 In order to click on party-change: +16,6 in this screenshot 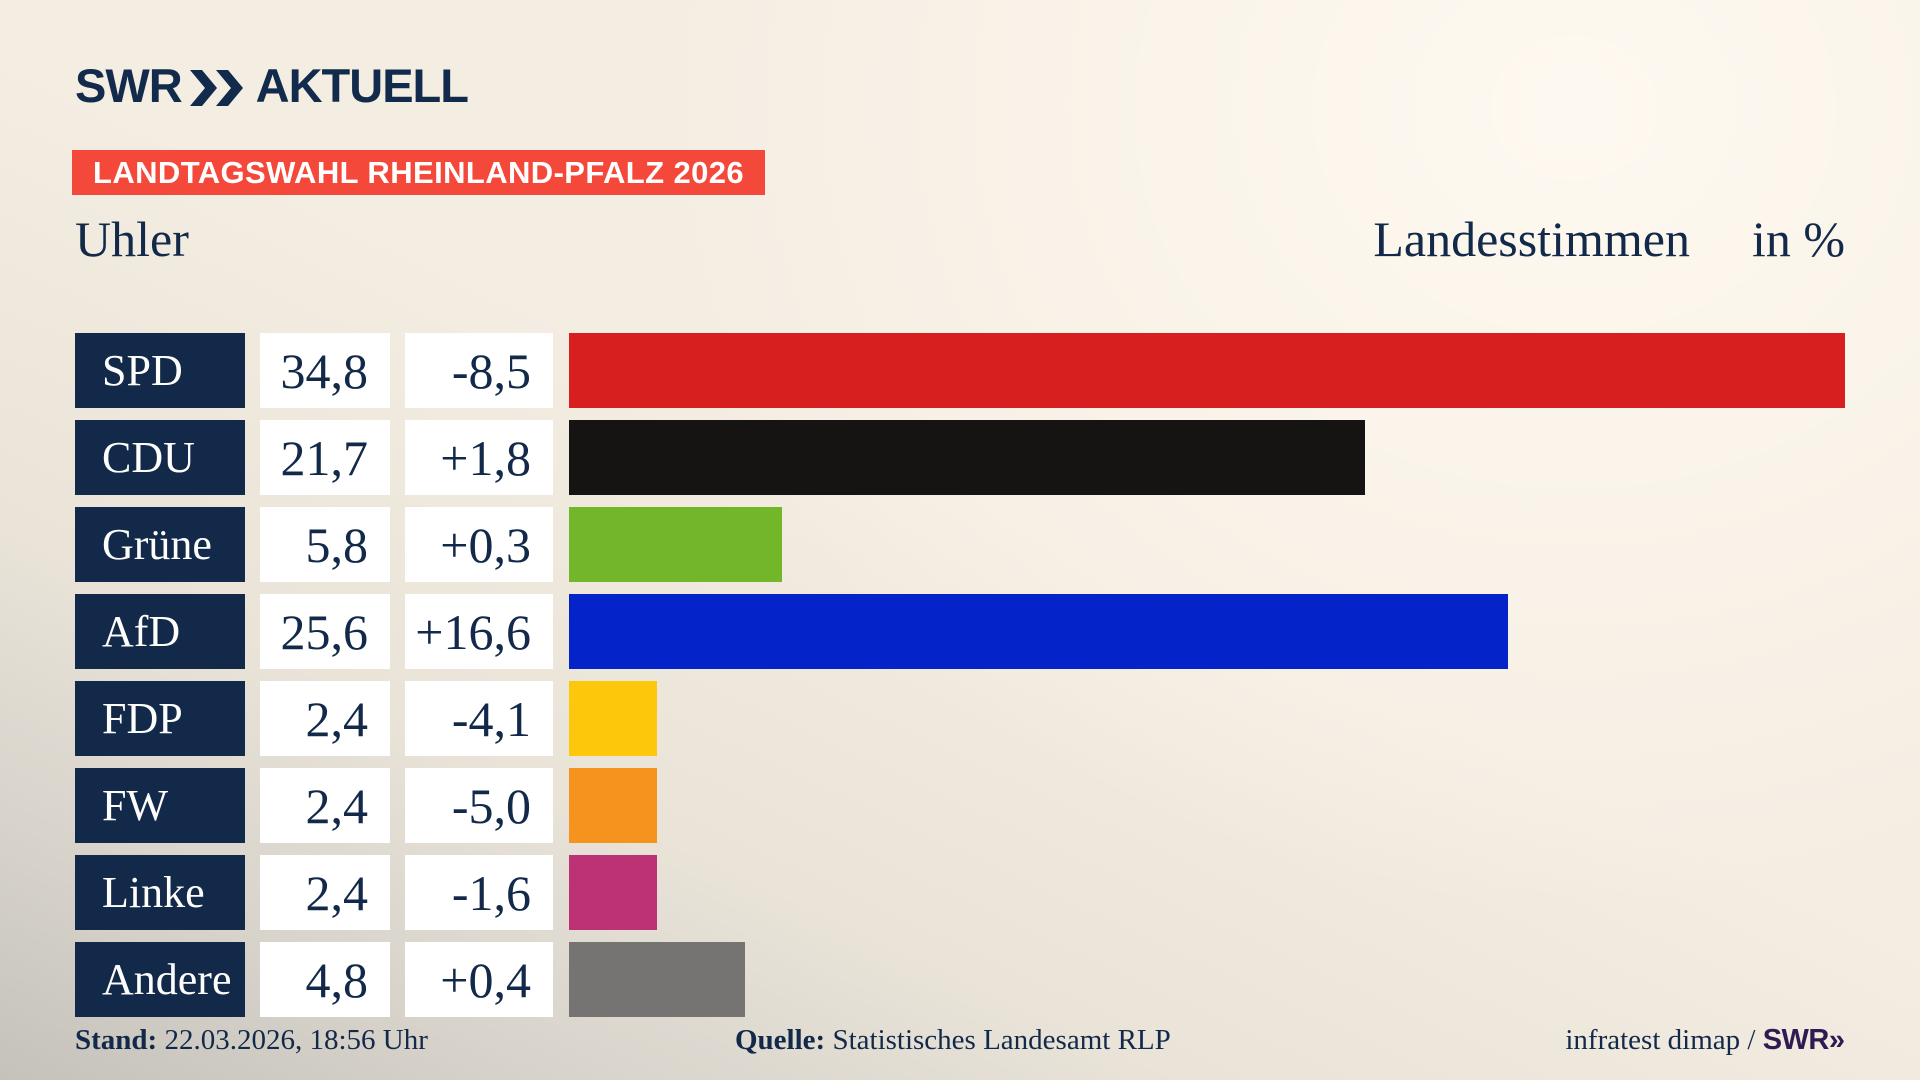, I will do `click(479, 631)`.